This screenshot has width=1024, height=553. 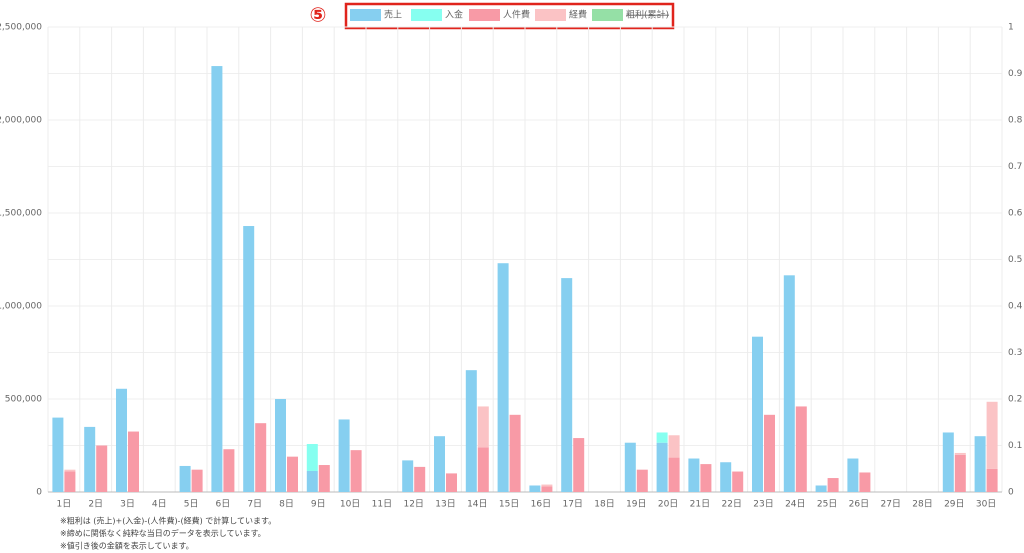 What do you see at coordinates (636, 504) in the screenshot?
I see `x-tick-label: 19日` at bounding box center [636, 504].